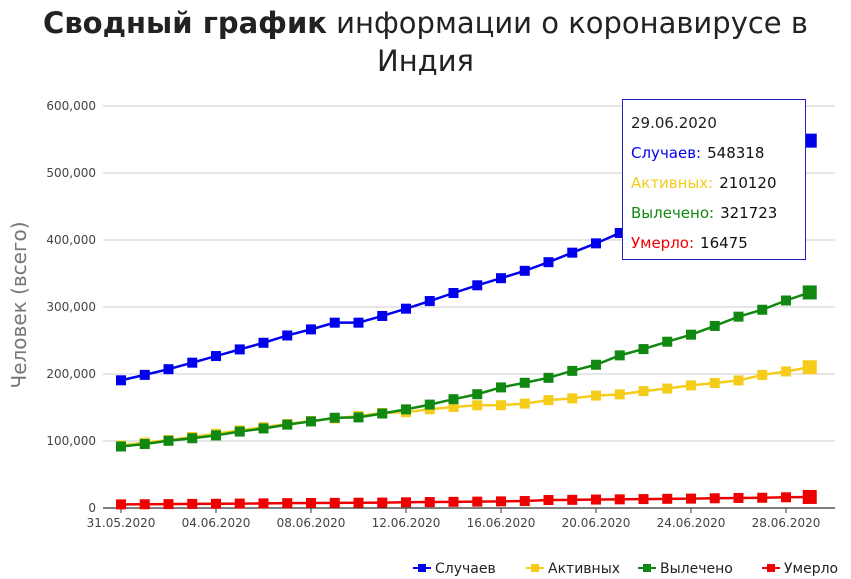  Describe the element at coordinates (454, 569) in the screenshot. I see `legend-item-cases: Случаев` at that location.